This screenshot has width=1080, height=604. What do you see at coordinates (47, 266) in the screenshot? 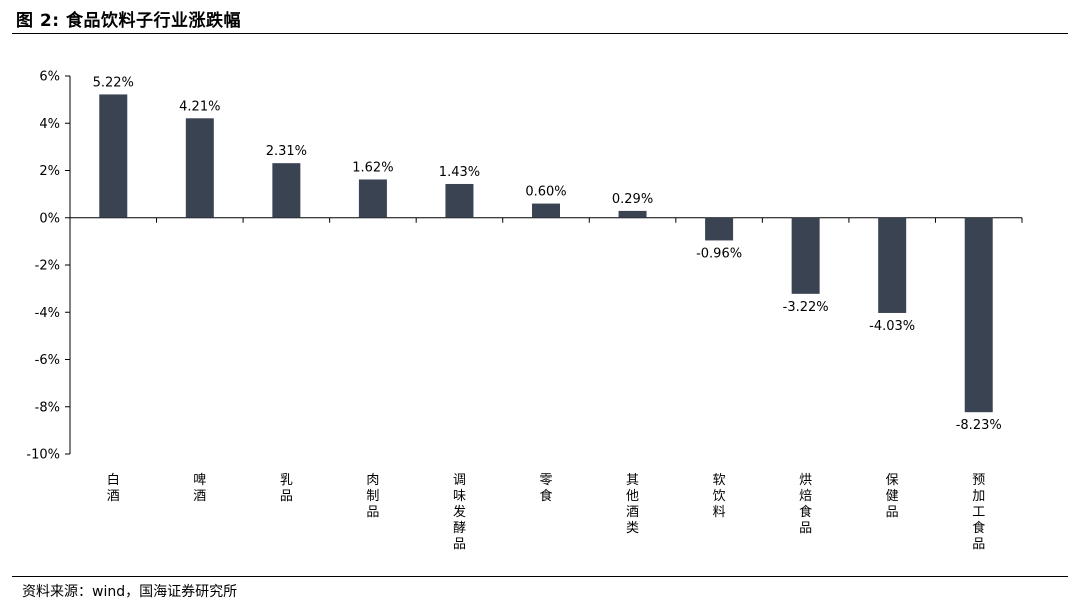
I see `y-tick-label: -2%` at bounding box center [47, 266].